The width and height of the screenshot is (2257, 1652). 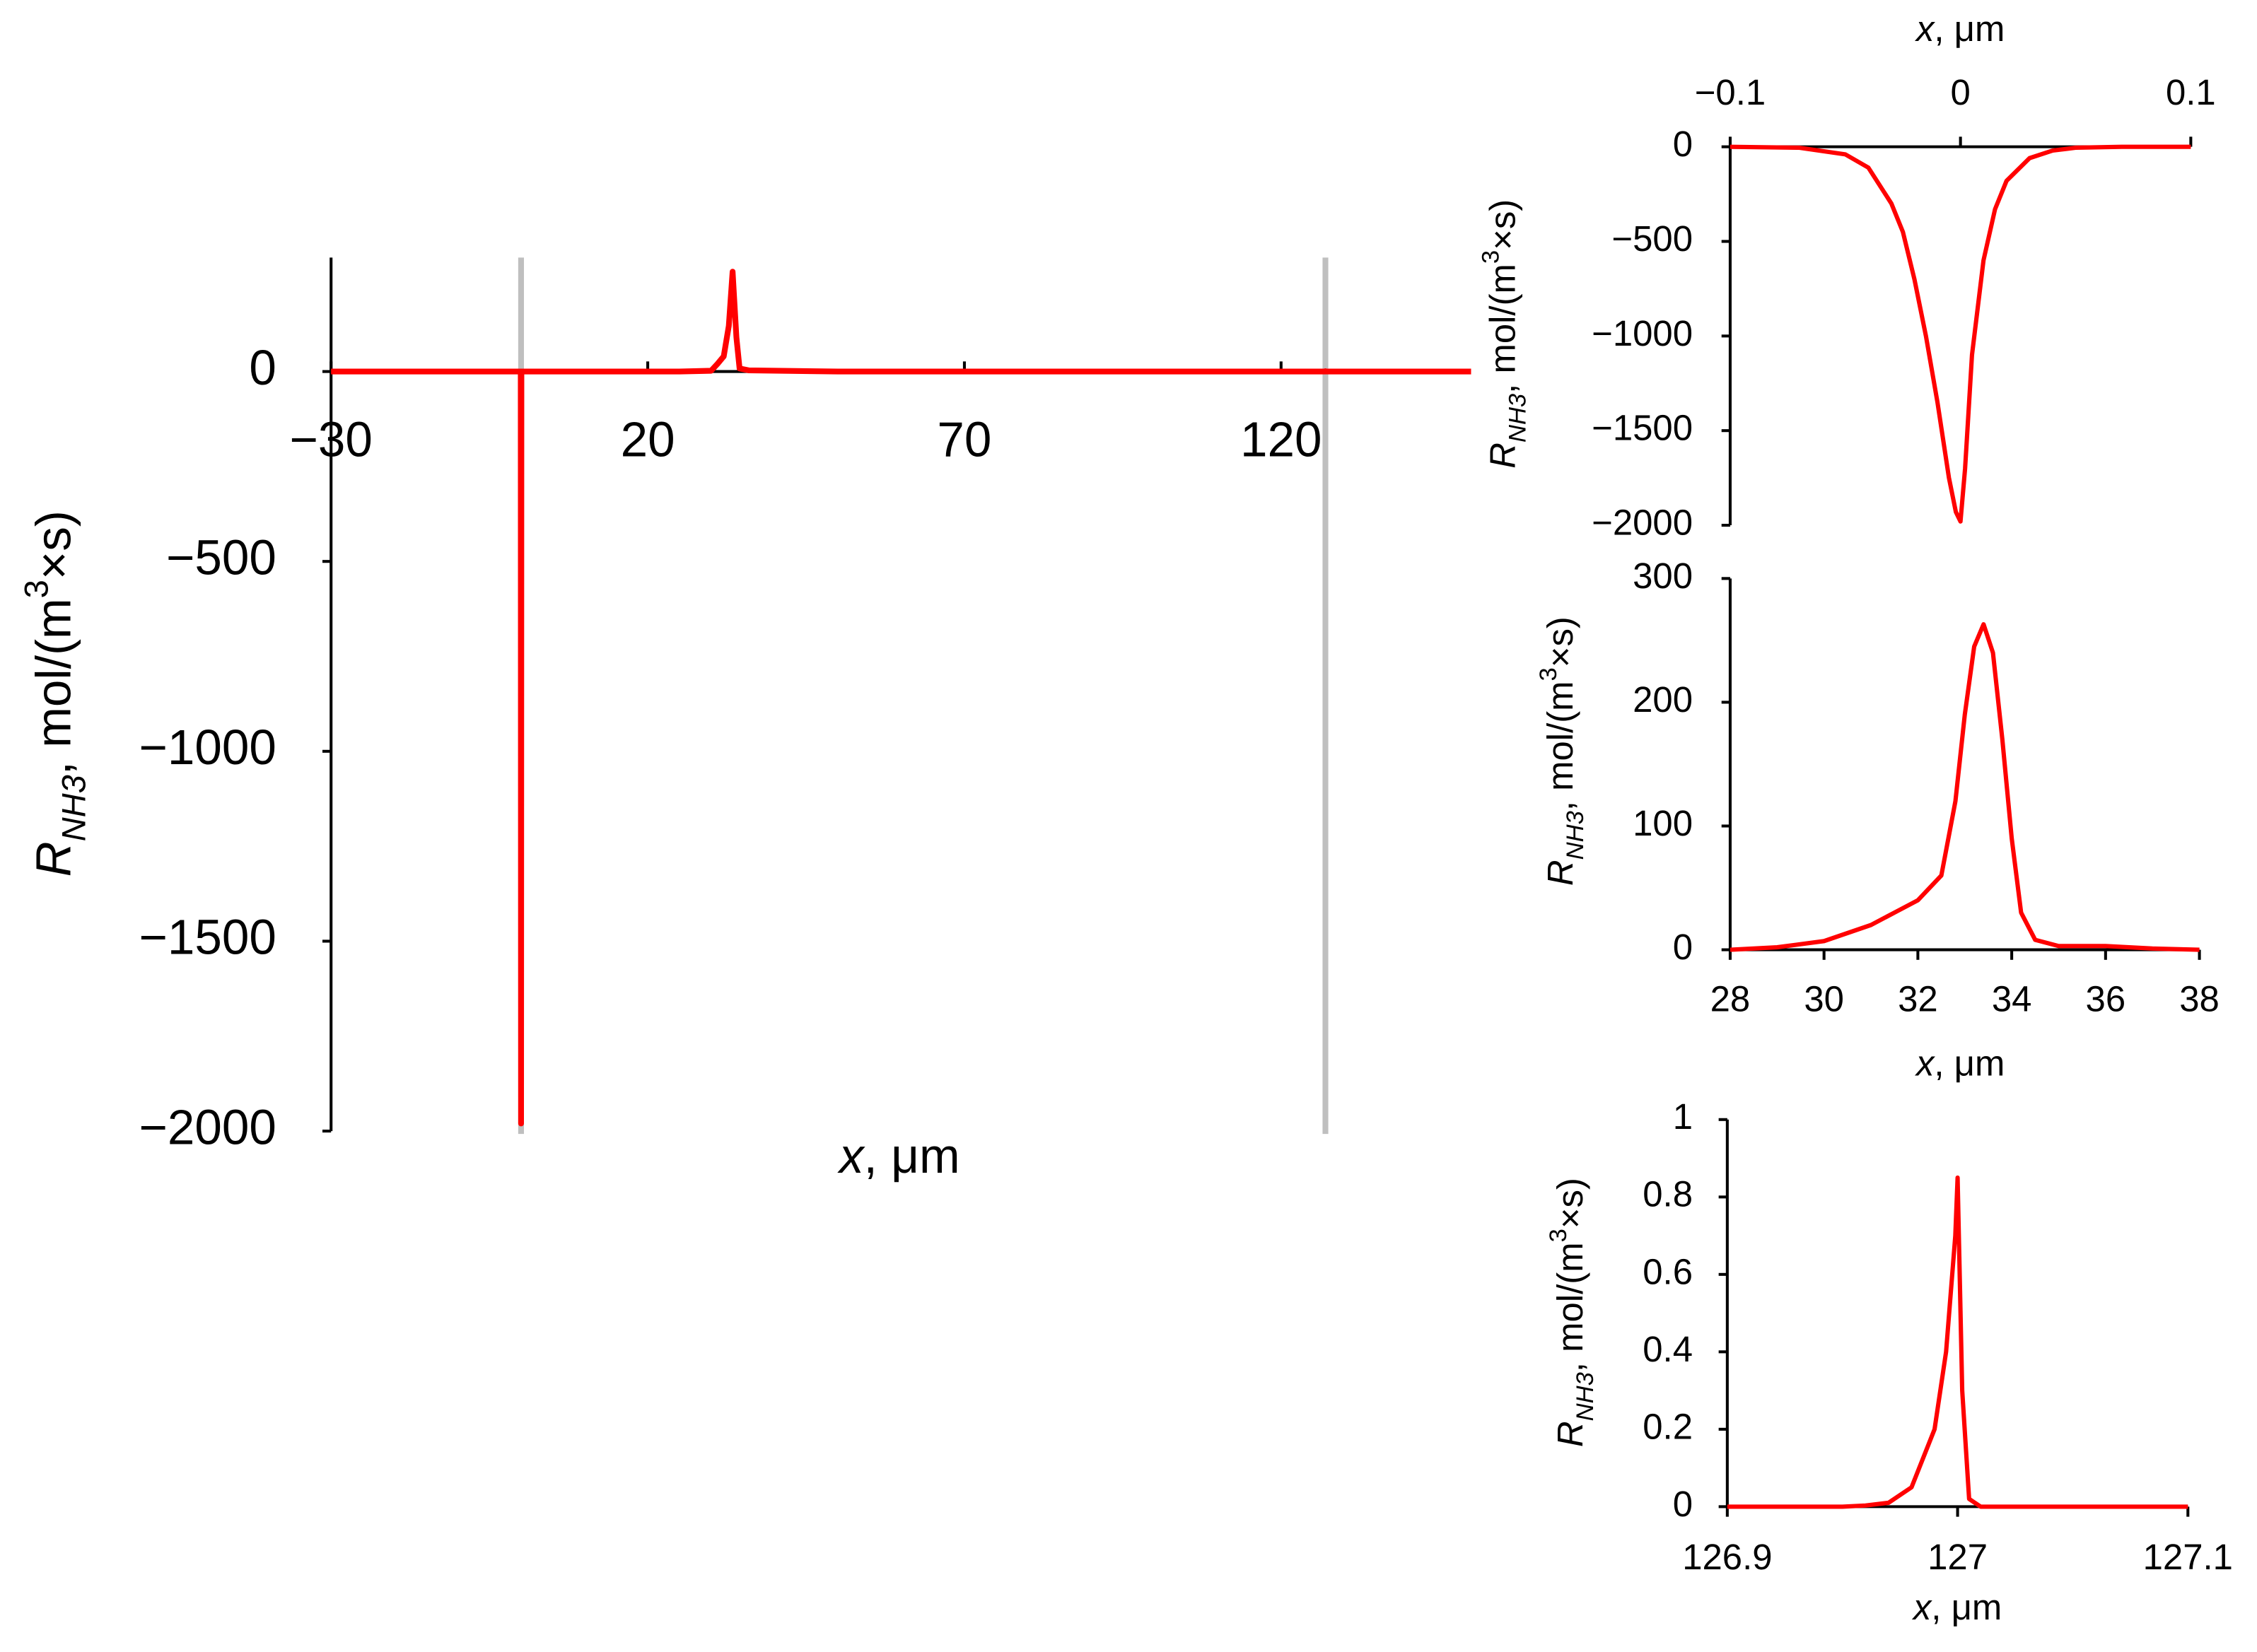 What do you see at coordinates (2188, 1557) in the screenshot?
I see `x-tick-label: 127.1` at bounding box center [2188, 1557].